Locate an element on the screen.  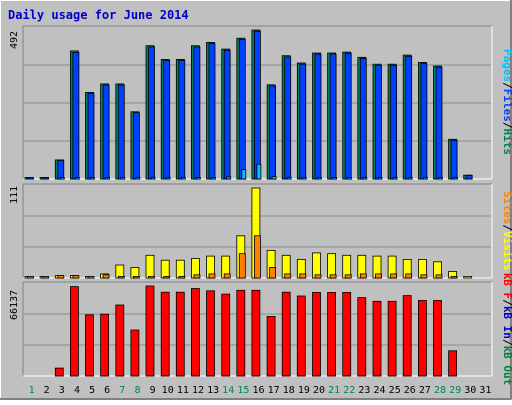
visits-panel-legend: Sites/Visits is located at coordinates (506, 231).